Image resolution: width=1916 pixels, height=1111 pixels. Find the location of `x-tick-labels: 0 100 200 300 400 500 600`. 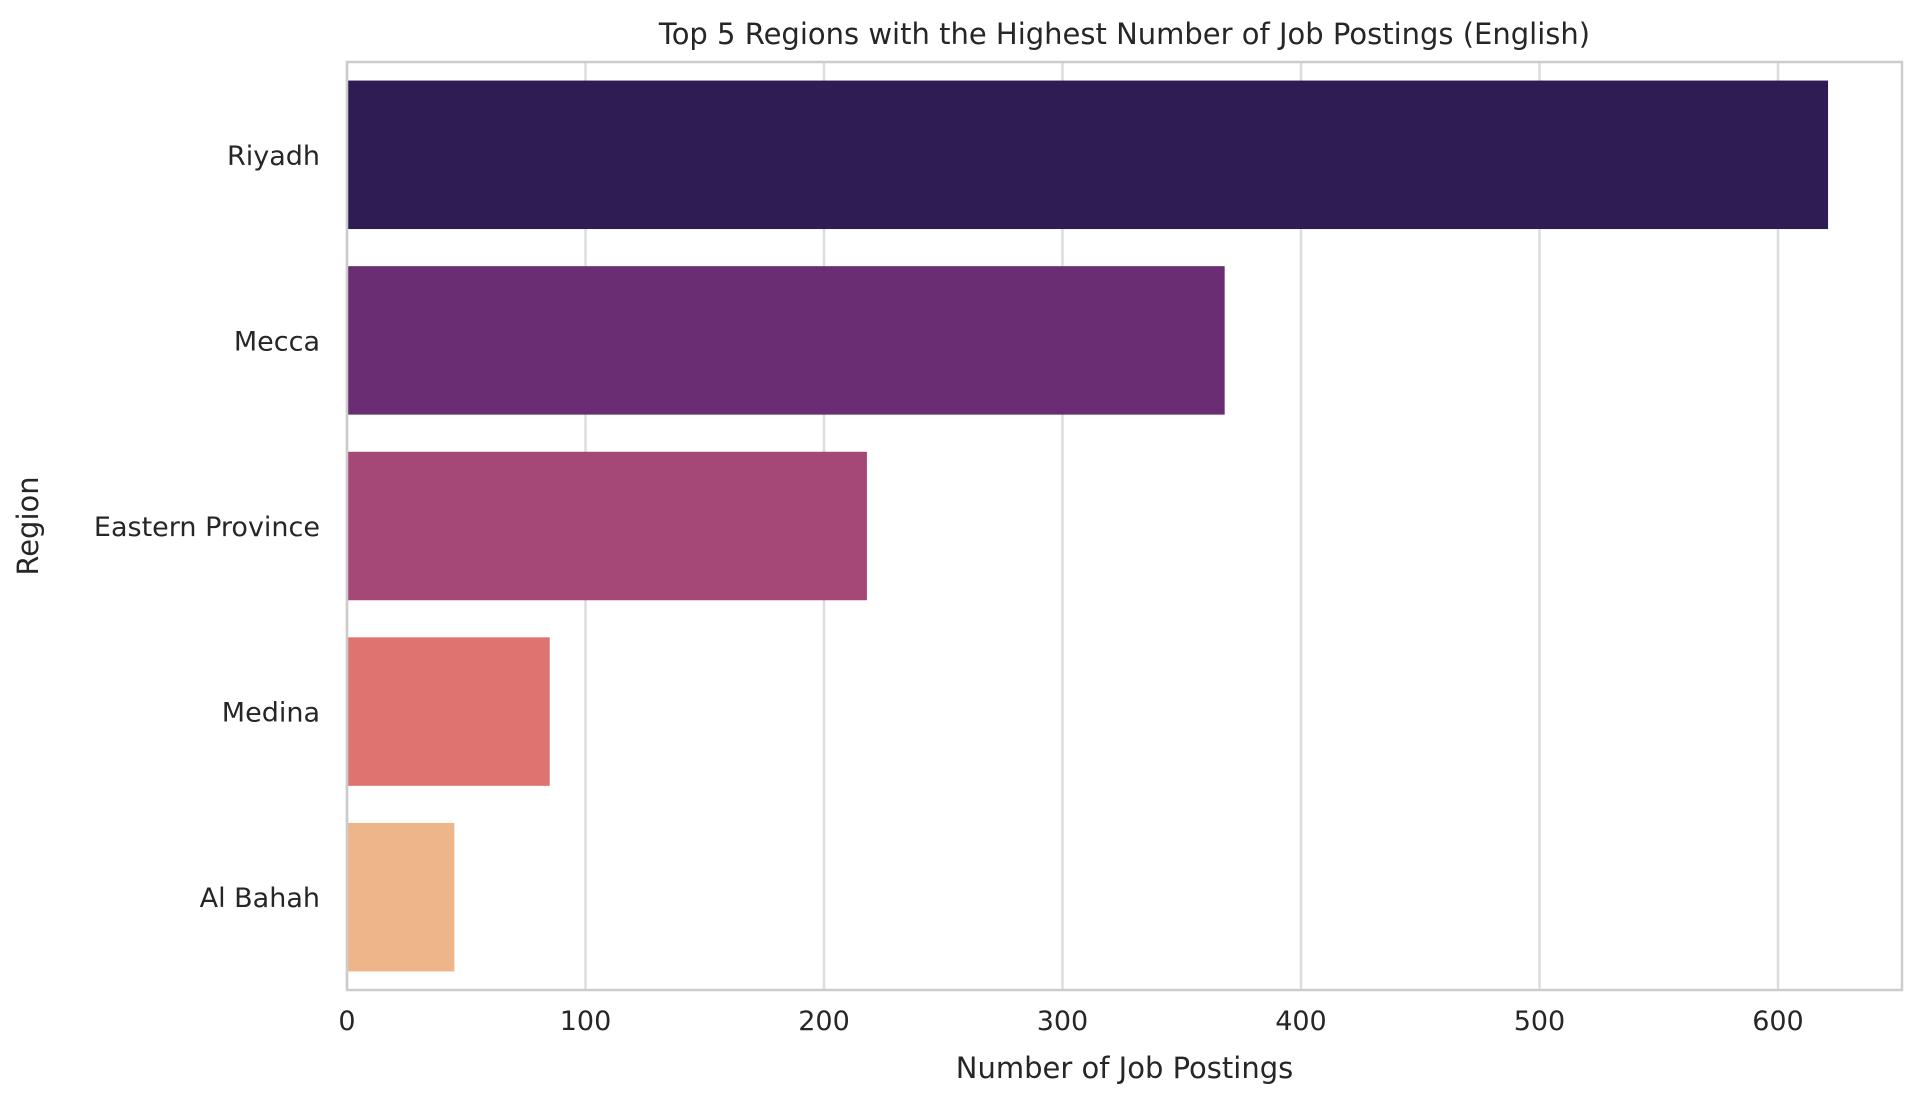

x-tick-labels: 0 100 200 300 400 500 600 is located at coordinates (1070, 1021).